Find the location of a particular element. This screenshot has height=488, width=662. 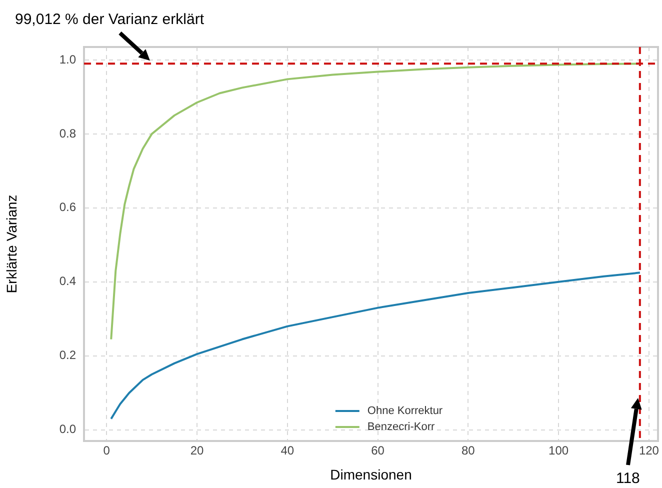

y-tick-label: 0.8 is located at coordinates (67, 133).